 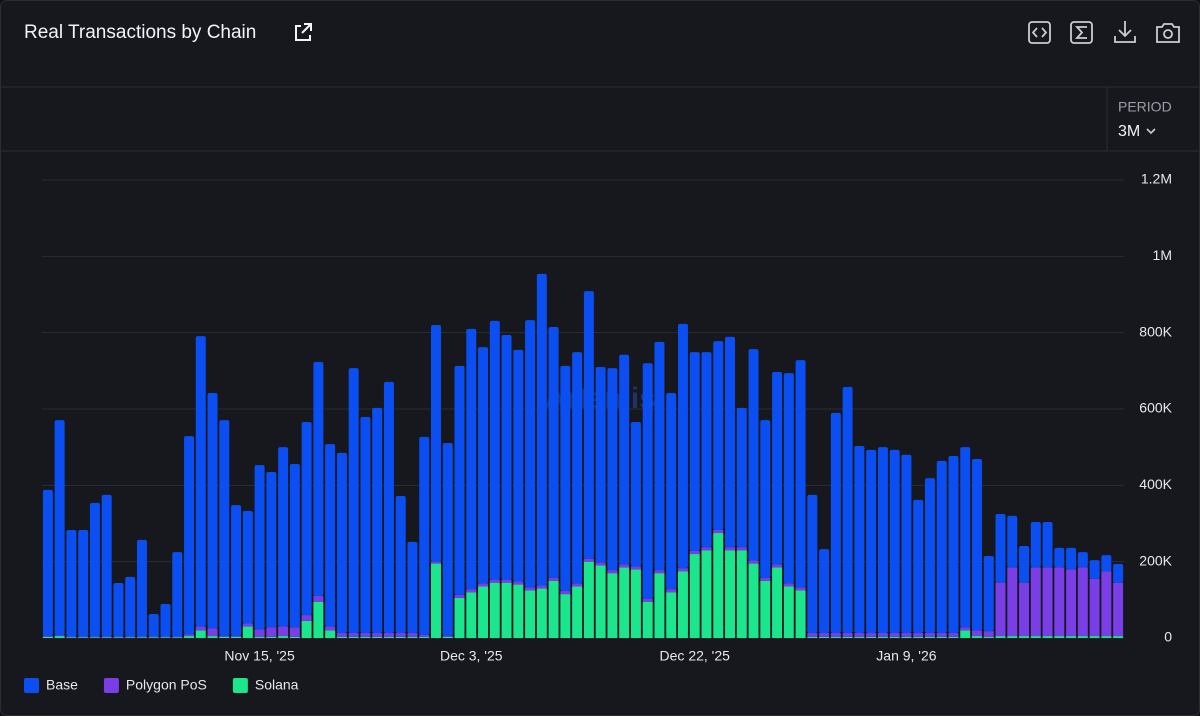 What do you see at coordinates (277, 685) in the screenshot?
I see `legend-label: Solana` at bounding box center [277, 685].